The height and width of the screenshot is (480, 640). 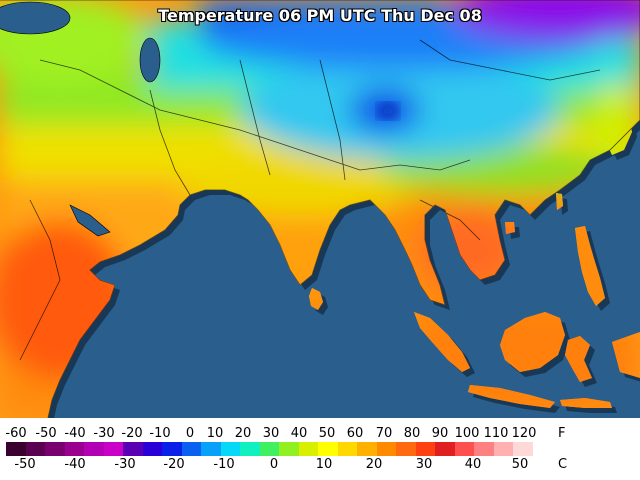 What do you see at coordinates (424, 464) in the screenshot?
I see `tick-c: 30` at bounding box center [424, 464].